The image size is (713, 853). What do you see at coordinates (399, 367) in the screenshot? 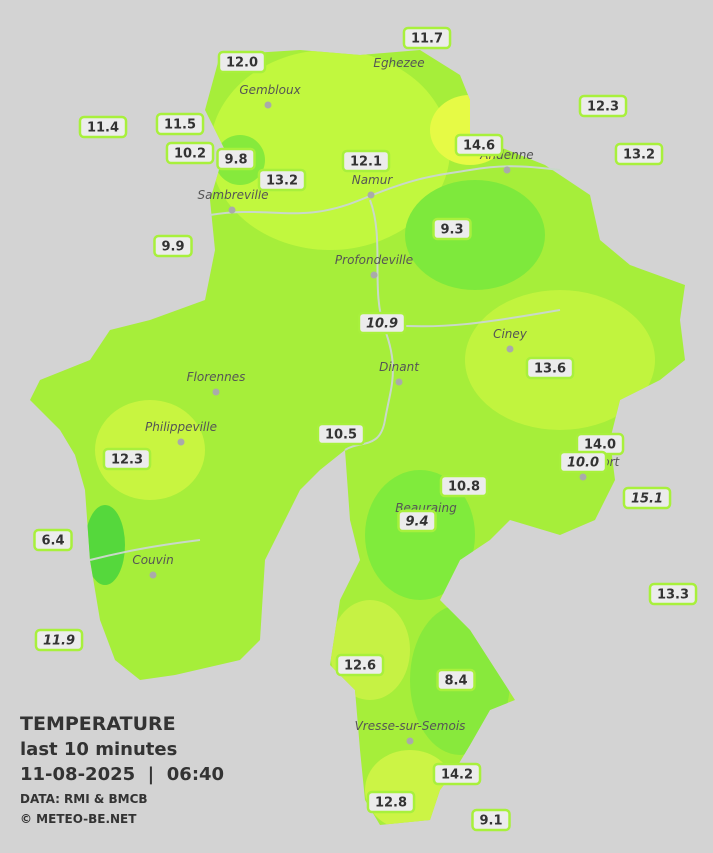
I see `town-name: Dinant` at bounding box center [399, 367].